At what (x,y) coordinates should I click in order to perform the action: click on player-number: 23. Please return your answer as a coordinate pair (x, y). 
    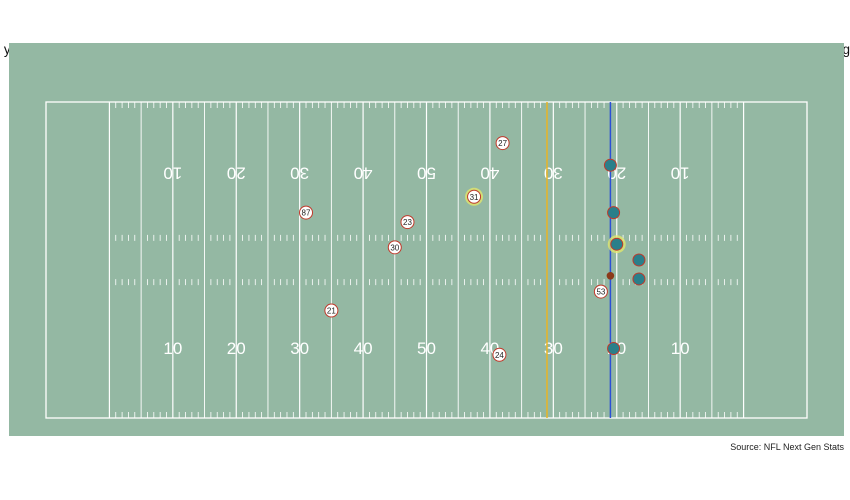
    Looking at the image, I should click on (407, 222).